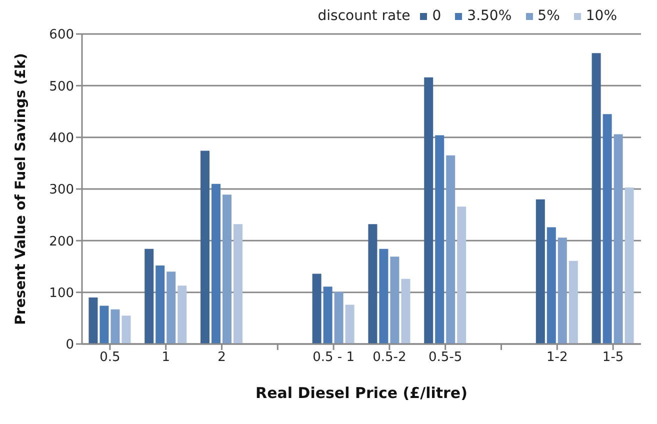  Describe the element at coordinates (333, 358) in the screenshot. I see `x-tick-label: 0.5 - 1` at that location.